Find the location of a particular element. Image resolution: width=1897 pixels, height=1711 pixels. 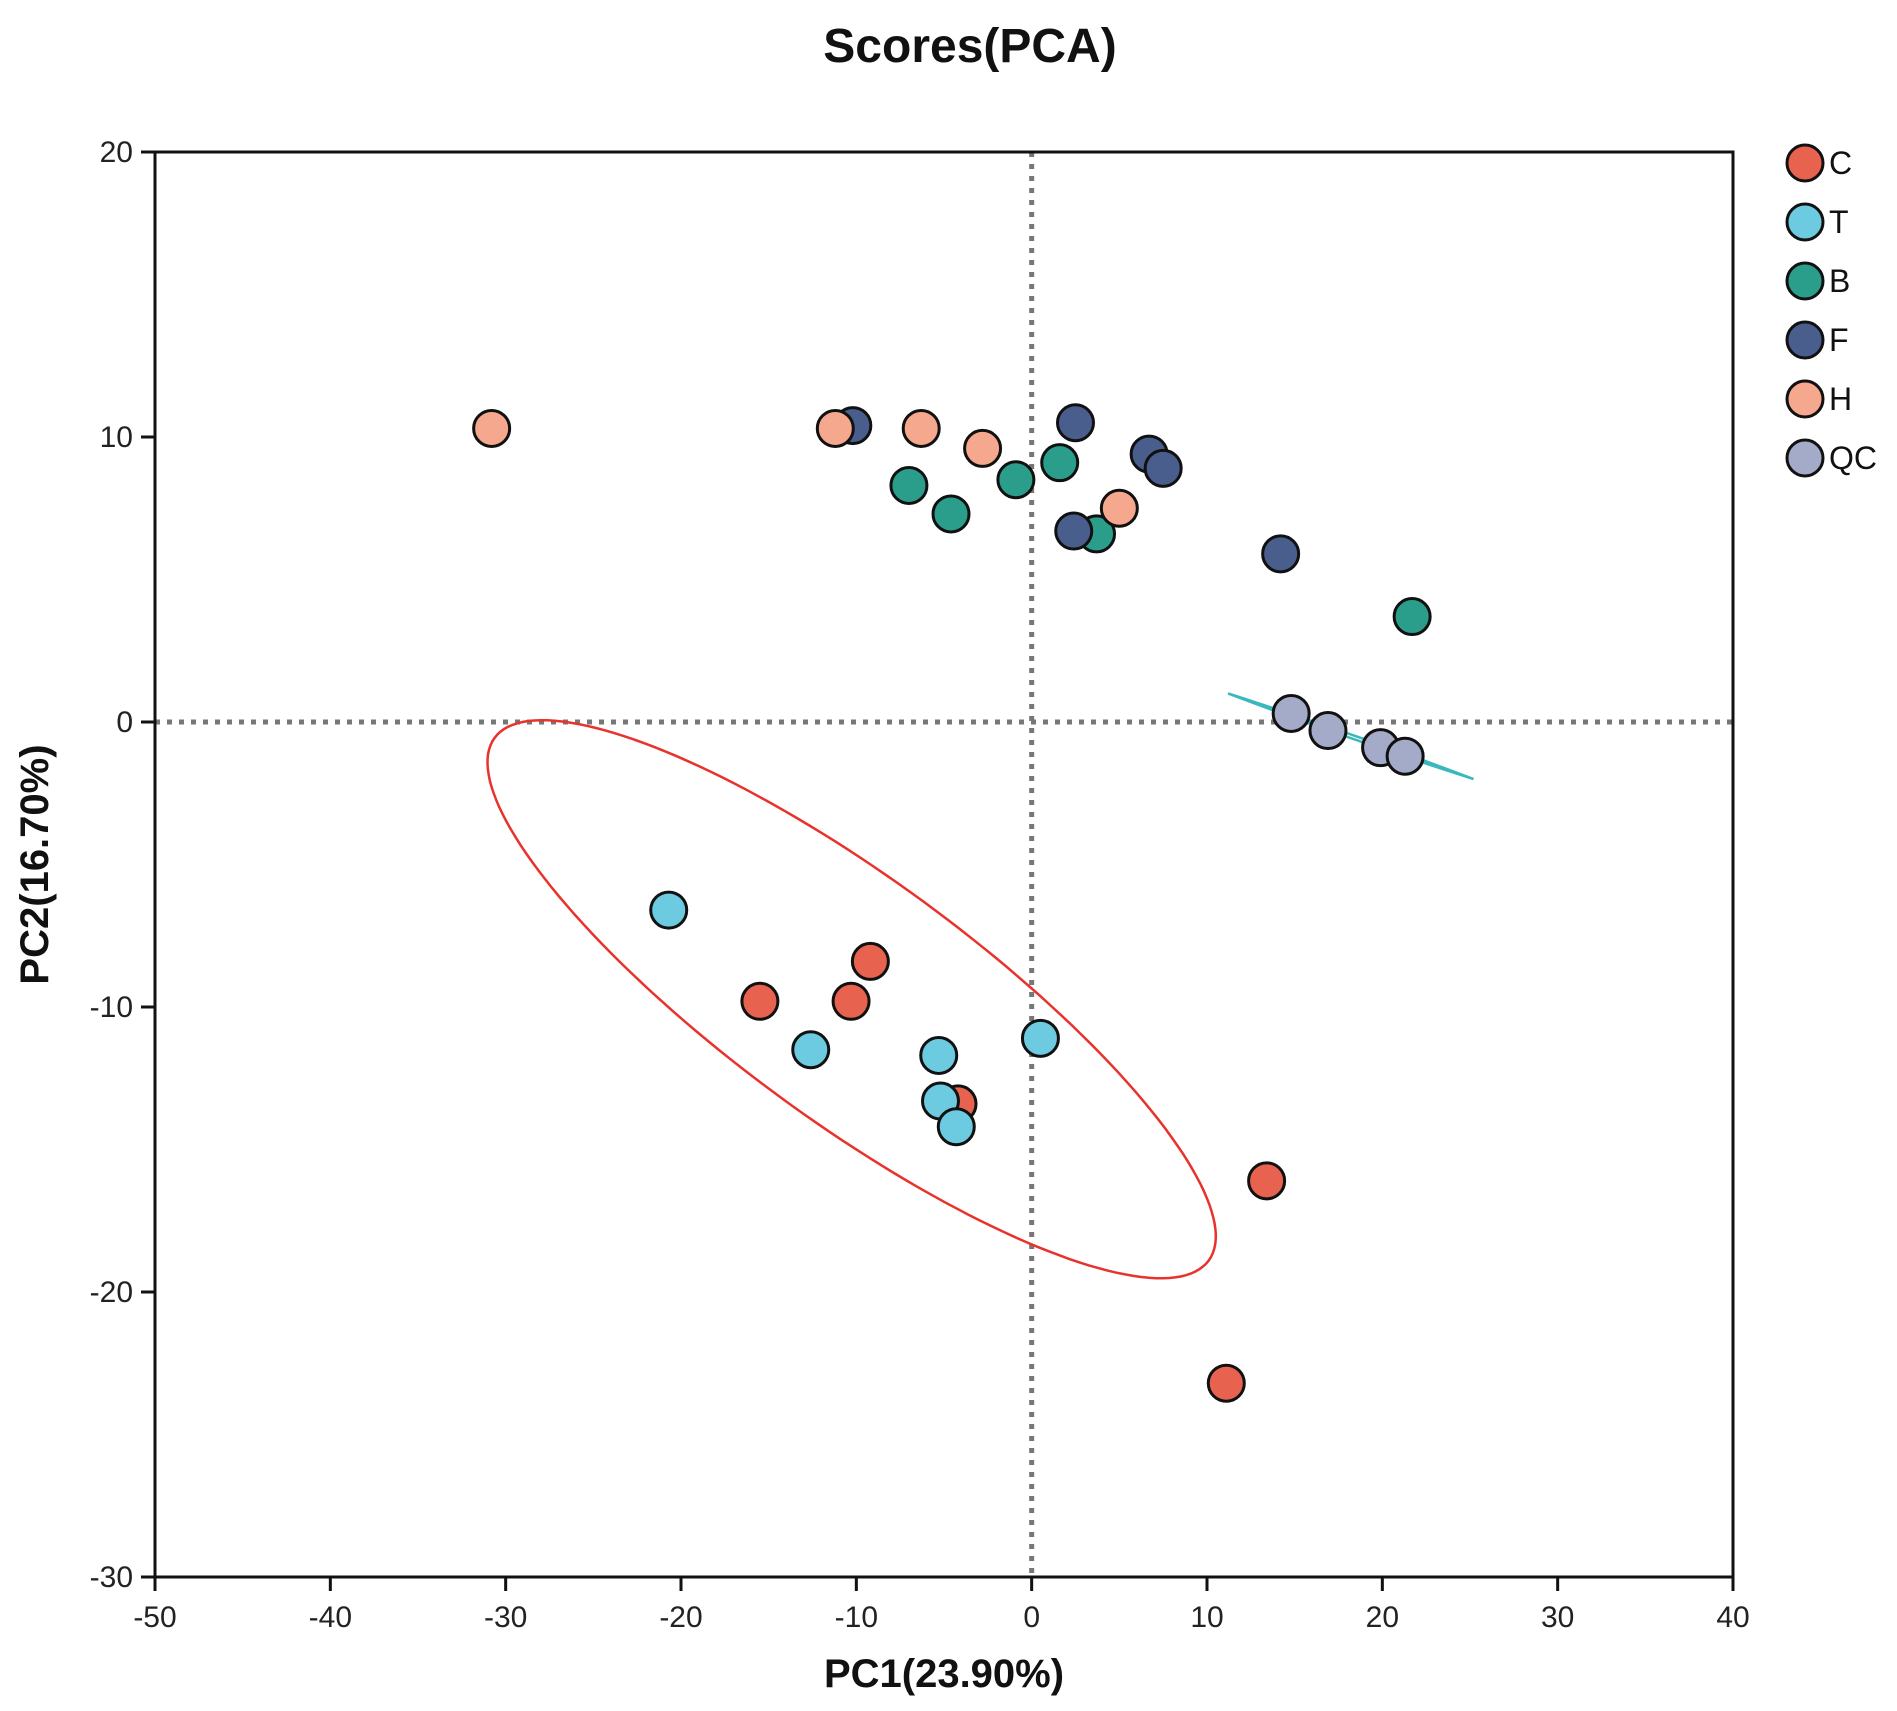

legend-label: C is located at coordinates (1840, 163).